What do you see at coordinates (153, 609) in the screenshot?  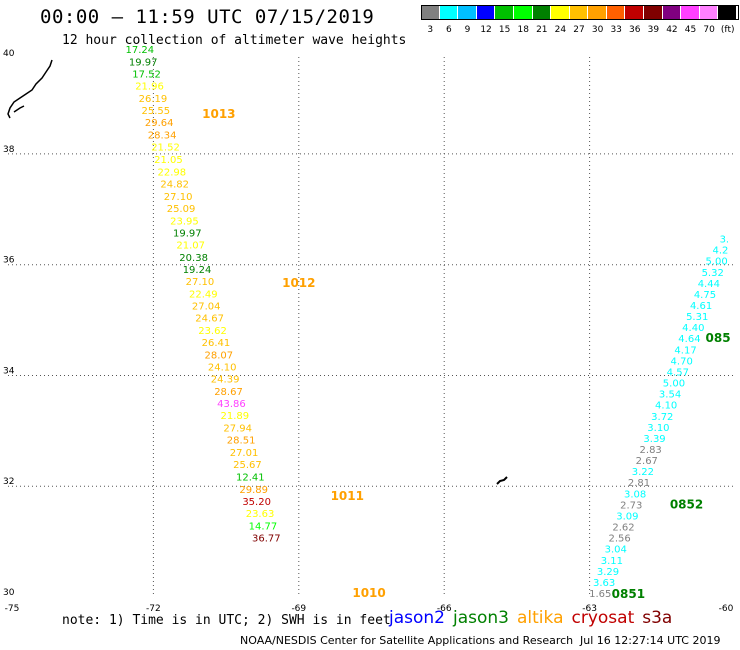 I see `lon-tick-label: -72` at bounding box center [153, 609].